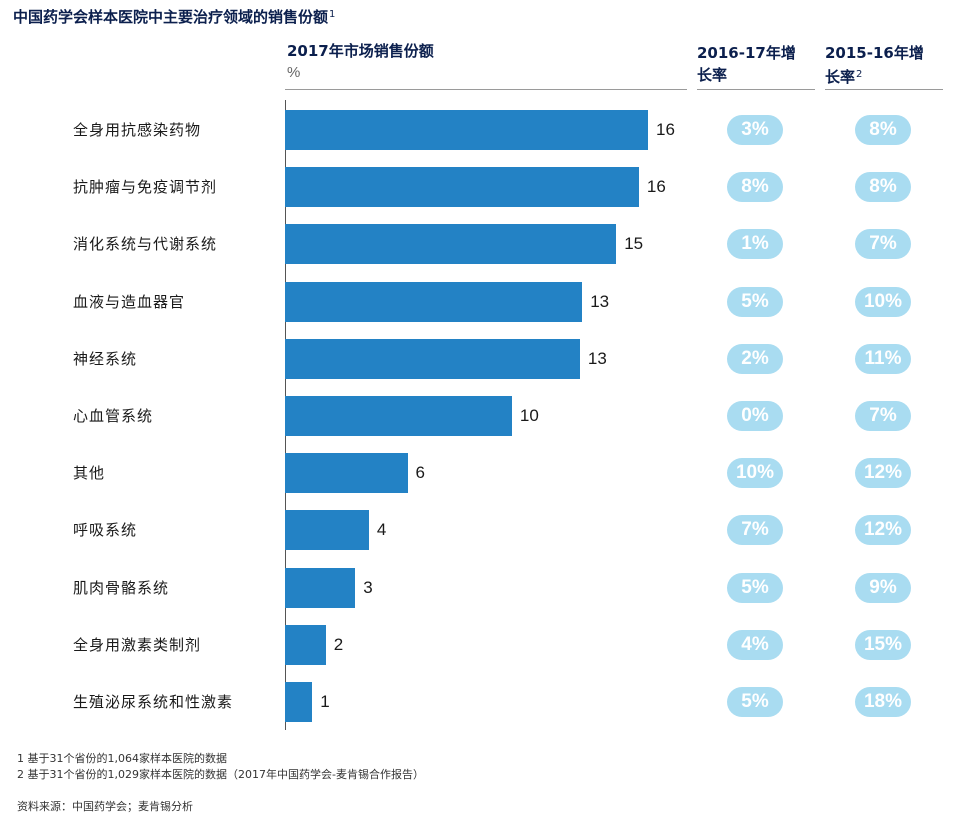  Describe the element at coordinates (137, 130) in the screenshot. I see `category-label: 全身用抗感染药物` at that location.